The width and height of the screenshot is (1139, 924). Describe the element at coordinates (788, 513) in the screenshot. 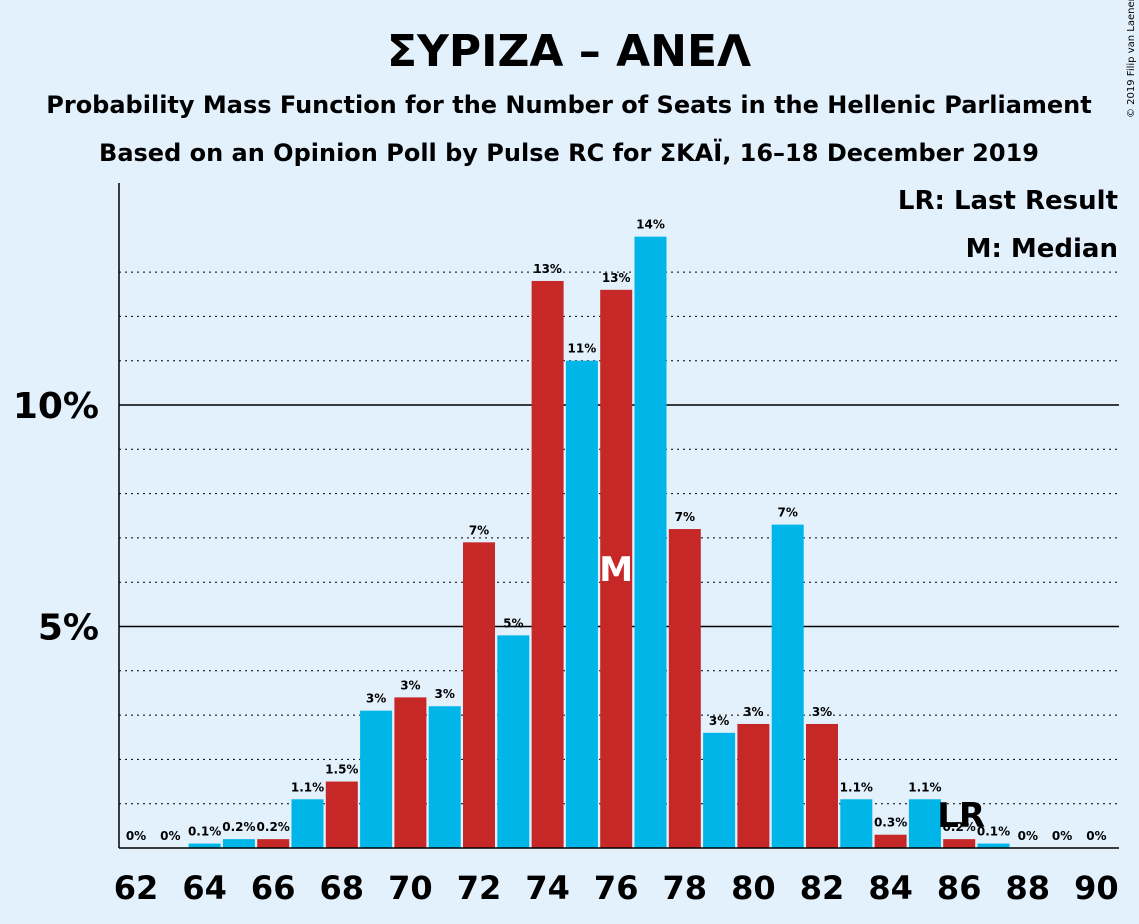

I see `value-label-81: 7%` at that location.